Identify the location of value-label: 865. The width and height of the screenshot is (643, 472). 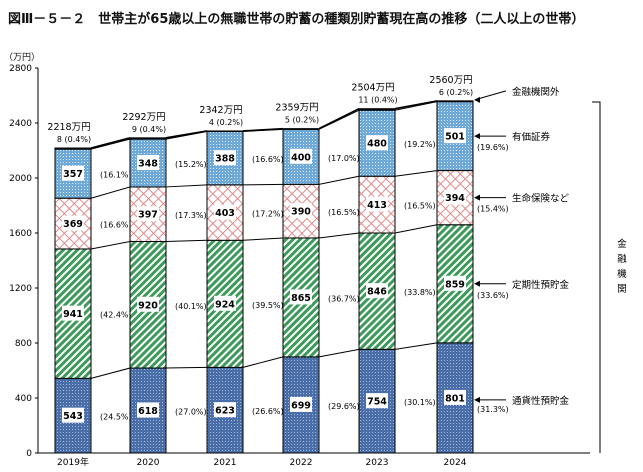
(301, 298).